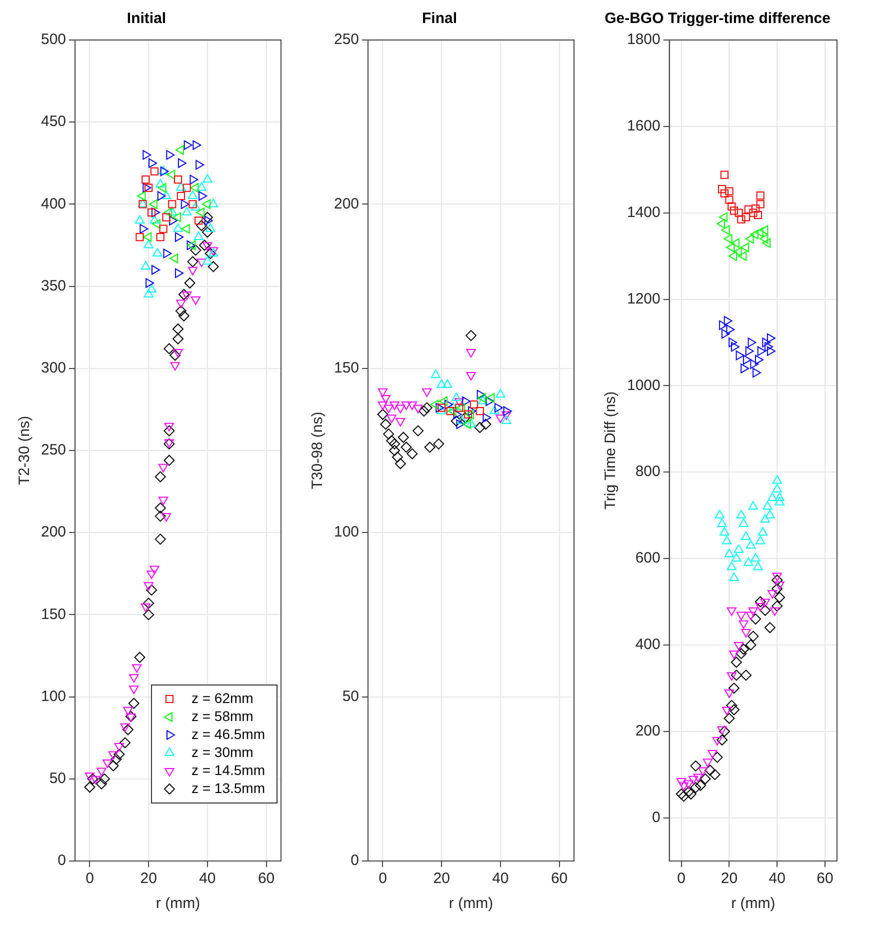 Image resolution: width=881 pixels, height=925 pixels. Describe the element at coordinates (643, 126) in the screenshot. I see `y-tick-label: 1600` at that location.